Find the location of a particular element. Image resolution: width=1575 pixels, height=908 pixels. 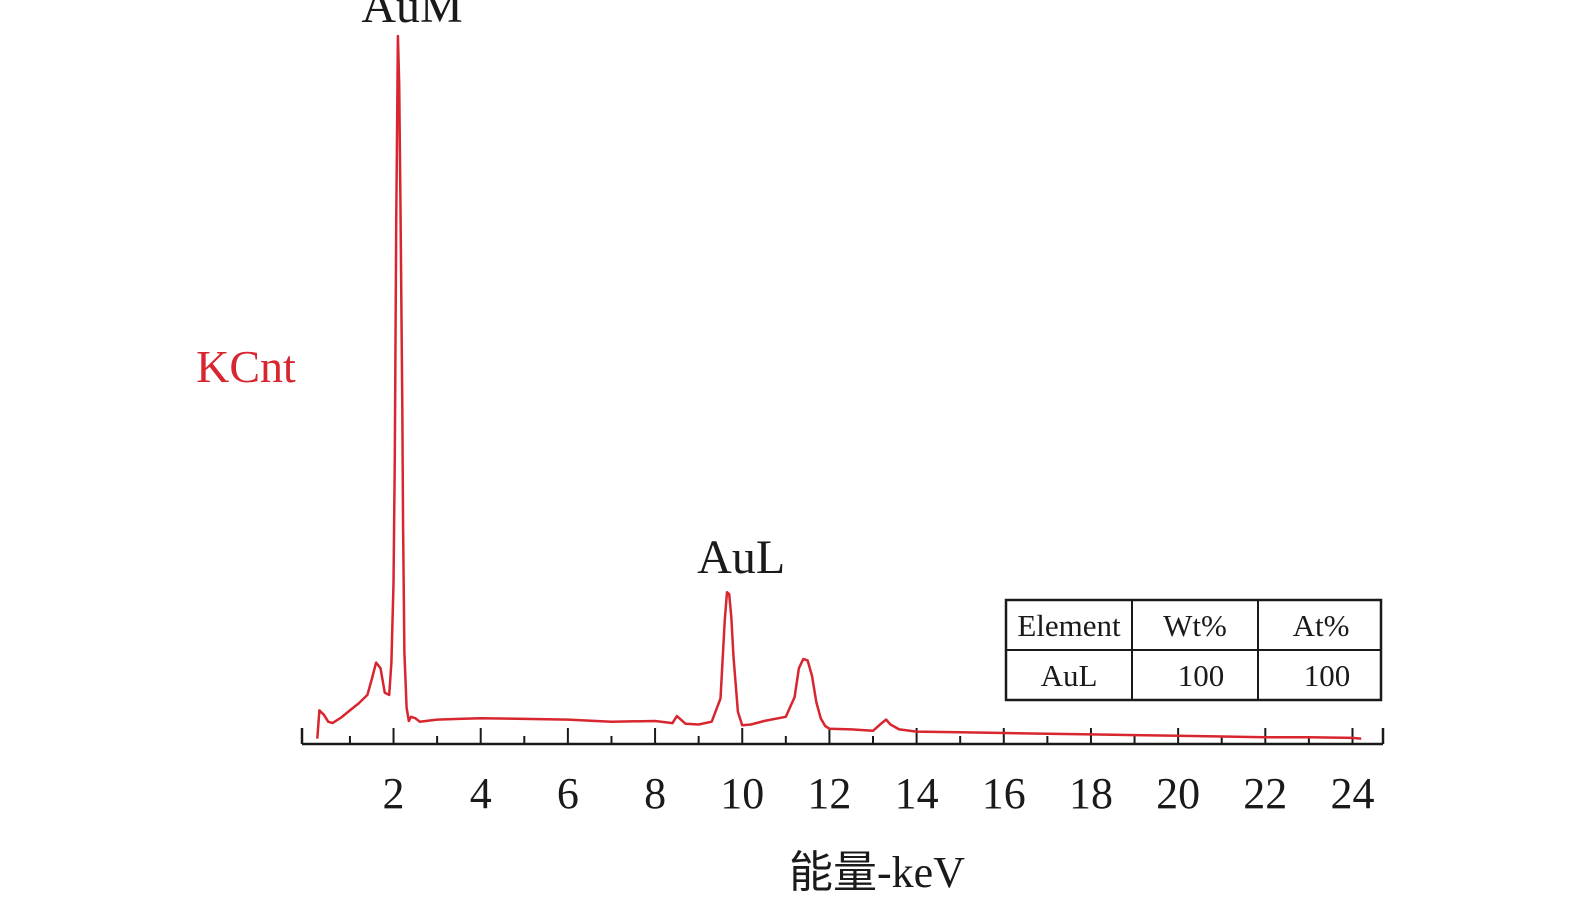

x-tick-label: 10 is located at coordinates (742, 793).